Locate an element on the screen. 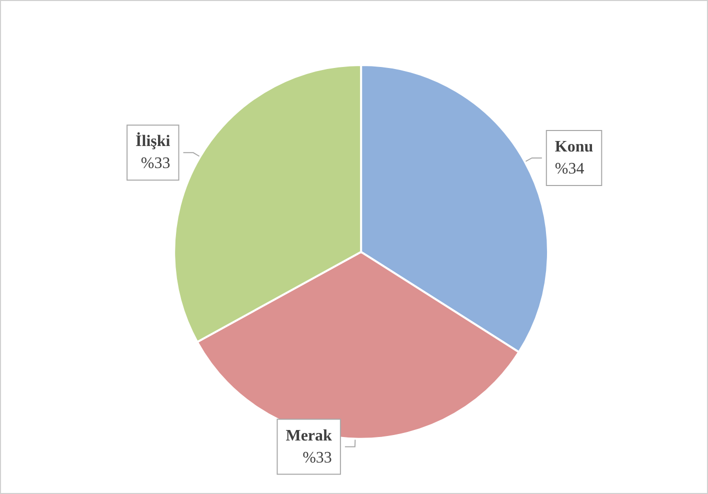 The width and height of the screenshot is (708, 494). slice-label: Konu is located at coordinates (574, 147).